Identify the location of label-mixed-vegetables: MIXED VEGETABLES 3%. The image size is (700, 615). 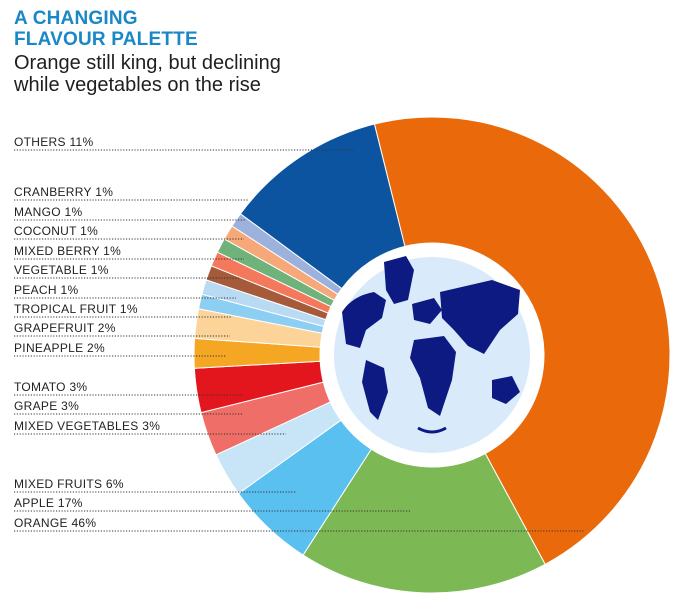
(87, 426).